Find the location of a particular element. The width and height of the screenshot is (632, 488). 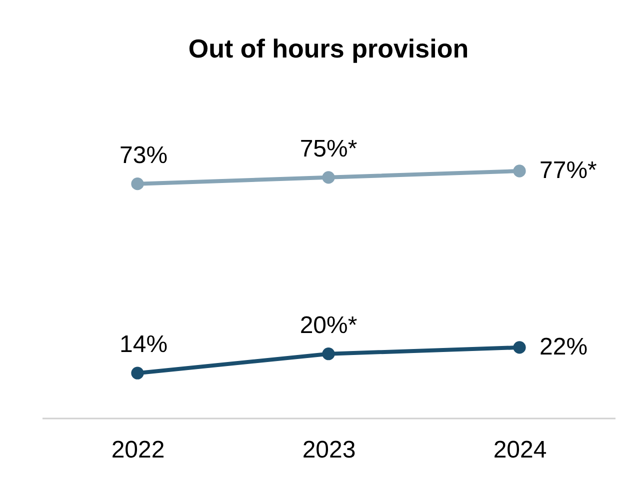

chart-title: Out of hours provision is located at coordinates (328, 48).